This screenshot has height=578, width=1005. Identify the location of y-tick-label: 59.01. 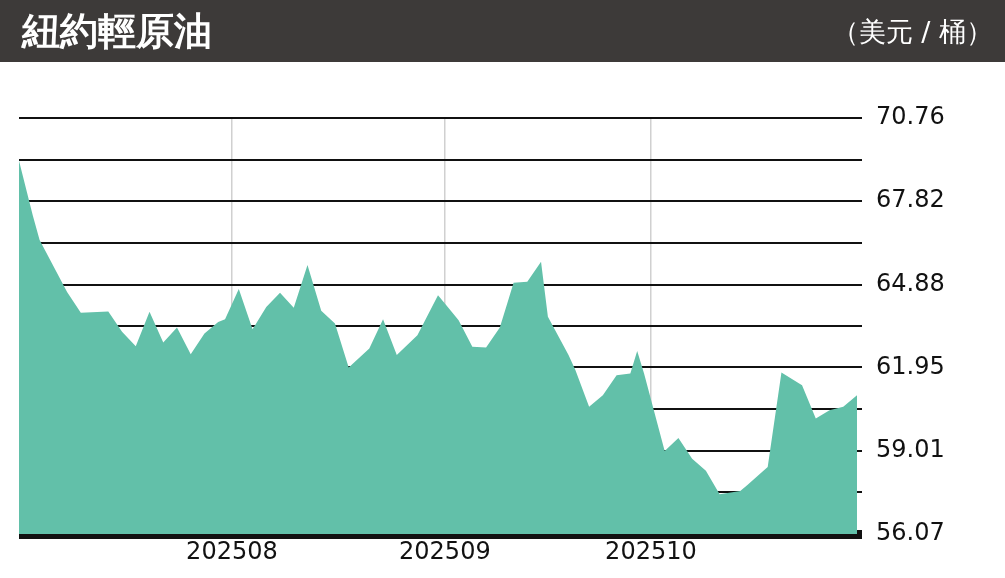
(910, 448).